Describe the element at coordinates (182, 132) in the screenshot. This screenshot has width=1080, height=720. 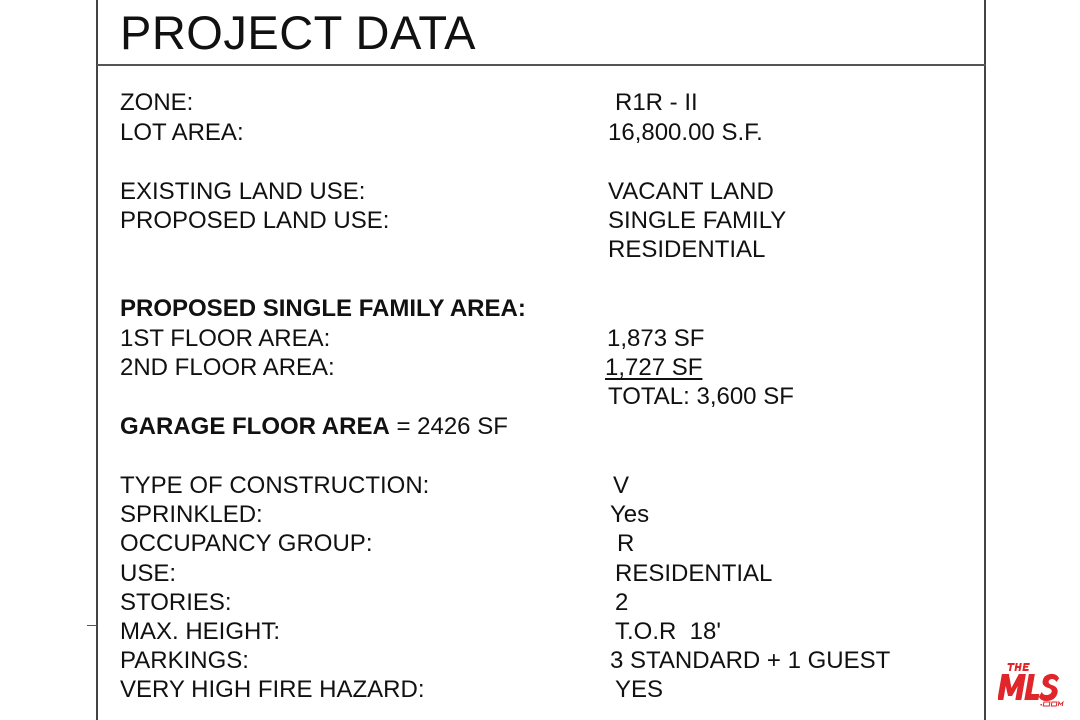
I see `lot-area-label: LOT AREA:` at that location.